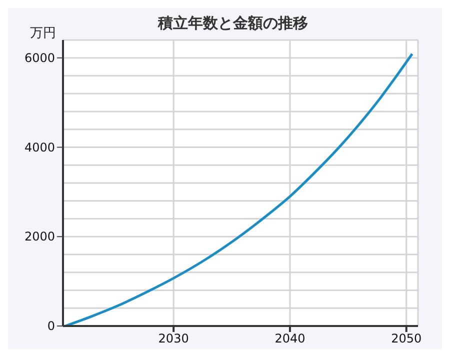 The height and width of the screenshot is (357, 450). What do you see at coordinates (406, 339) in the screenshot?
I see `x-tick-label: 2050` at bounding box center [406, 339].